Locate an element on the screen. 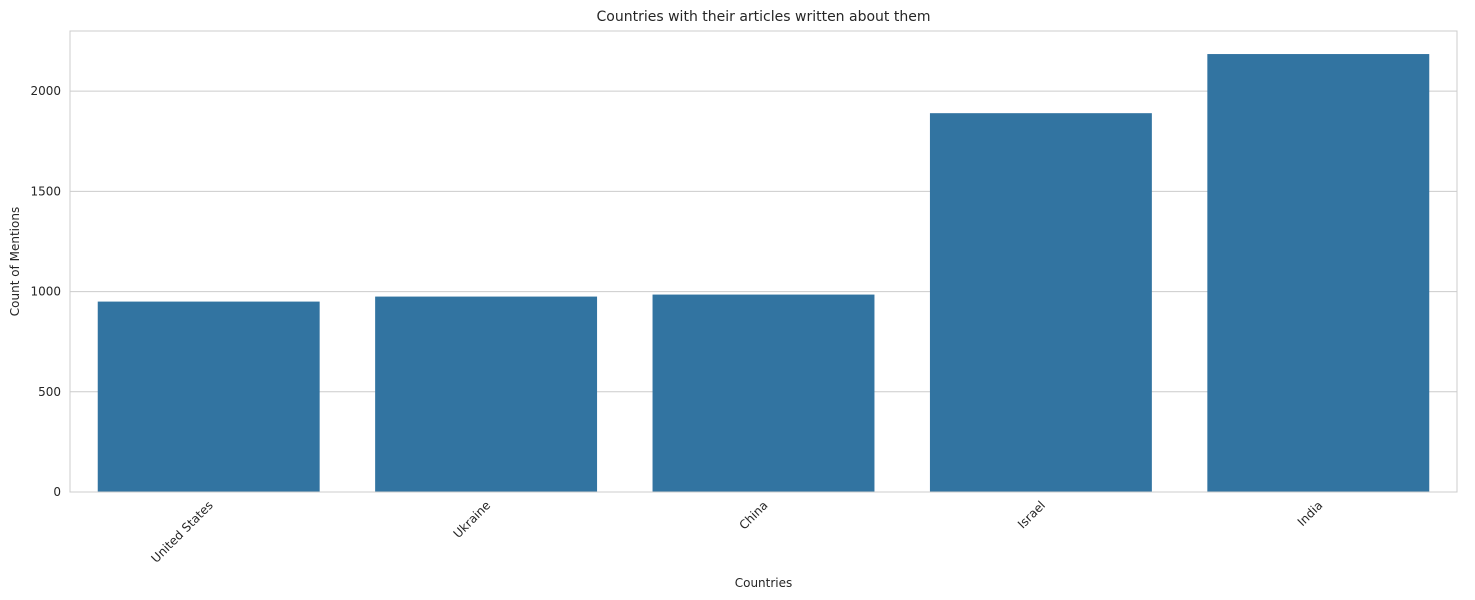  x-tick-label: Ukraine is located at coordinates (472, 519).